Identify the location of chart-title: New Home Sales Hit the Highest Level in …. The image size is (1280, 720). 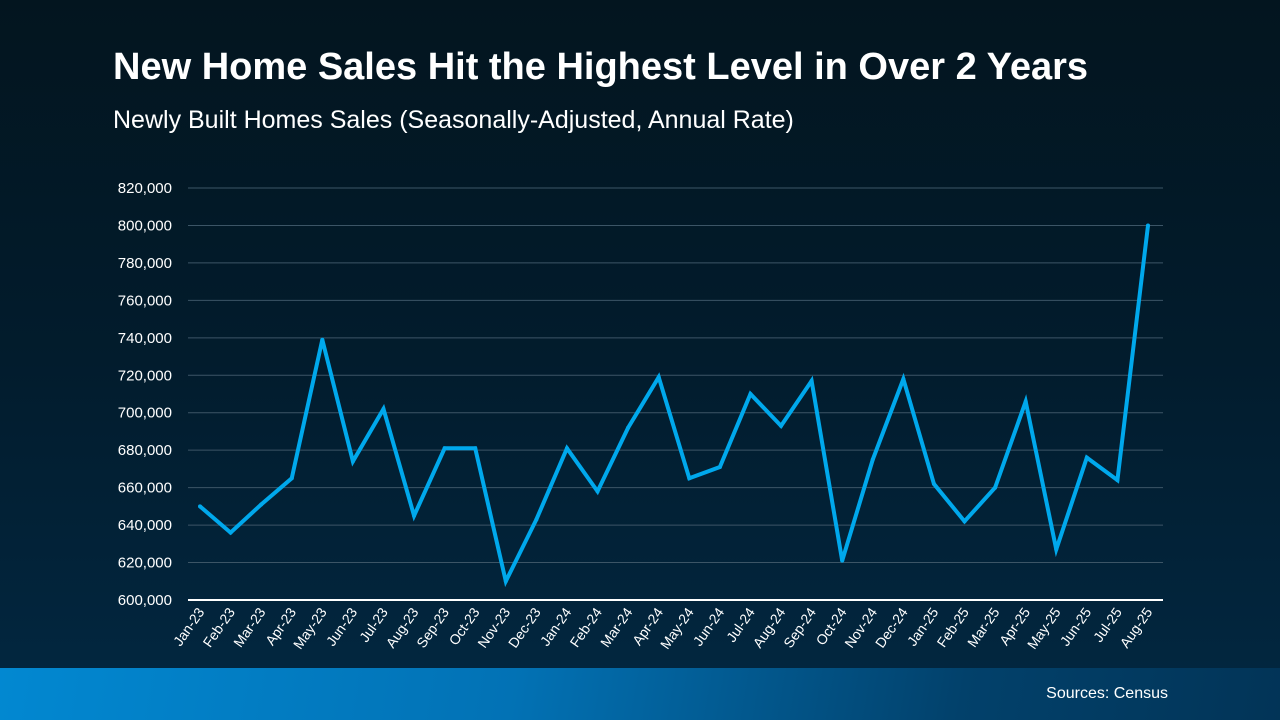
(601, 67).